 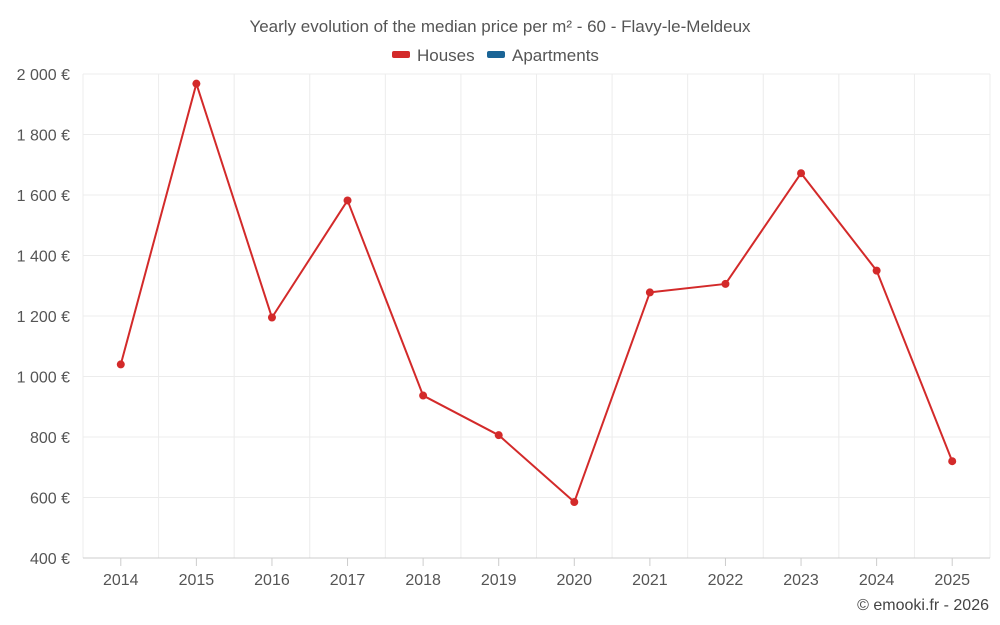 I want to click on x-tick-label: 2015, so click(x=197, y=580).